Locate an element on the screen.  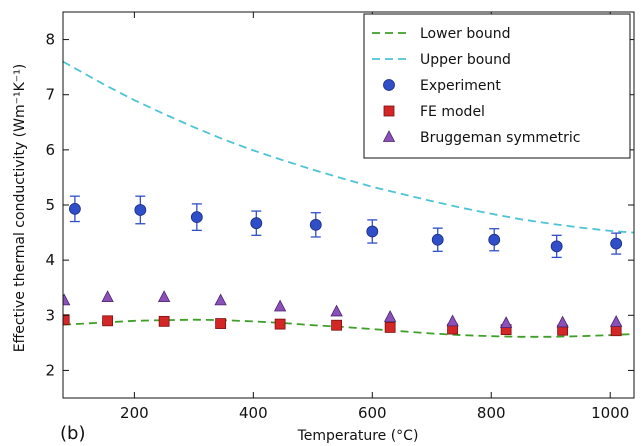
y-tick-label: 3 is located at coordinates (50, 315).